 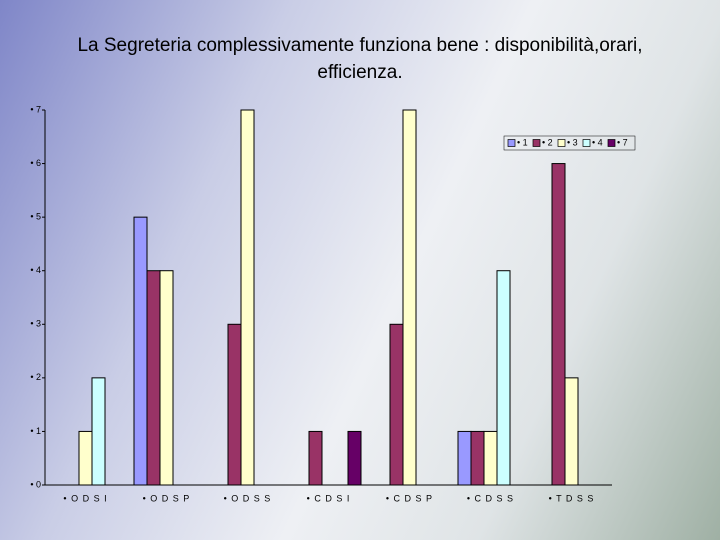 What do you see at coordinates (167, 498) in the screenshot?
I see `x-tick-label: • O D S P` at bounding box center [167, 498].